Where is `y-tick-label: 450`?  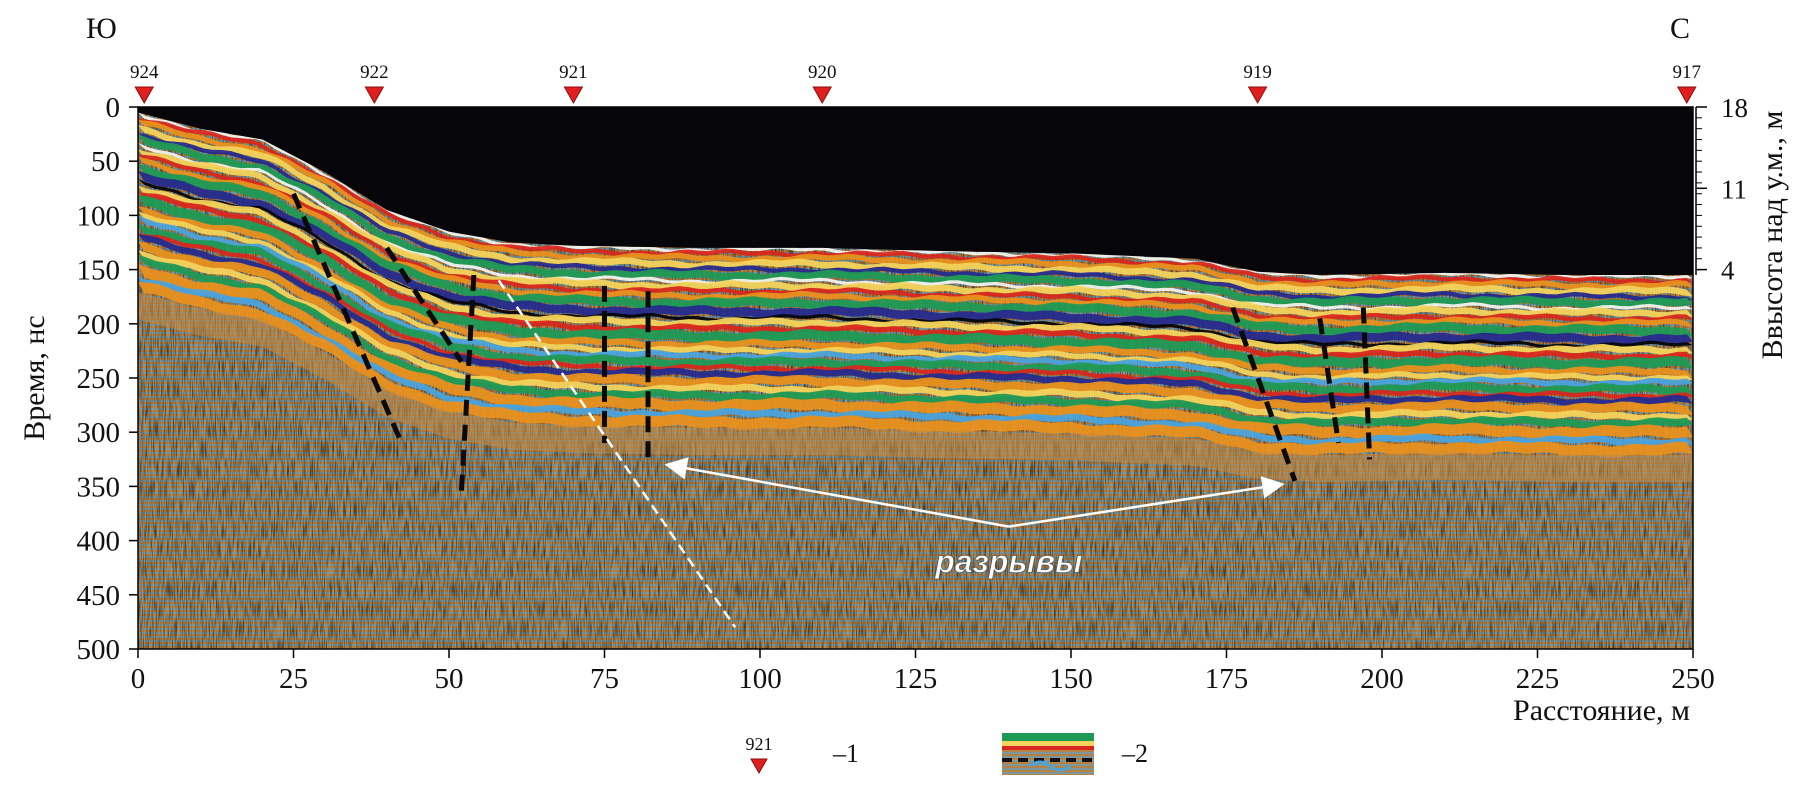 y-tick-label: 450 is located at coordinates (99, 596).